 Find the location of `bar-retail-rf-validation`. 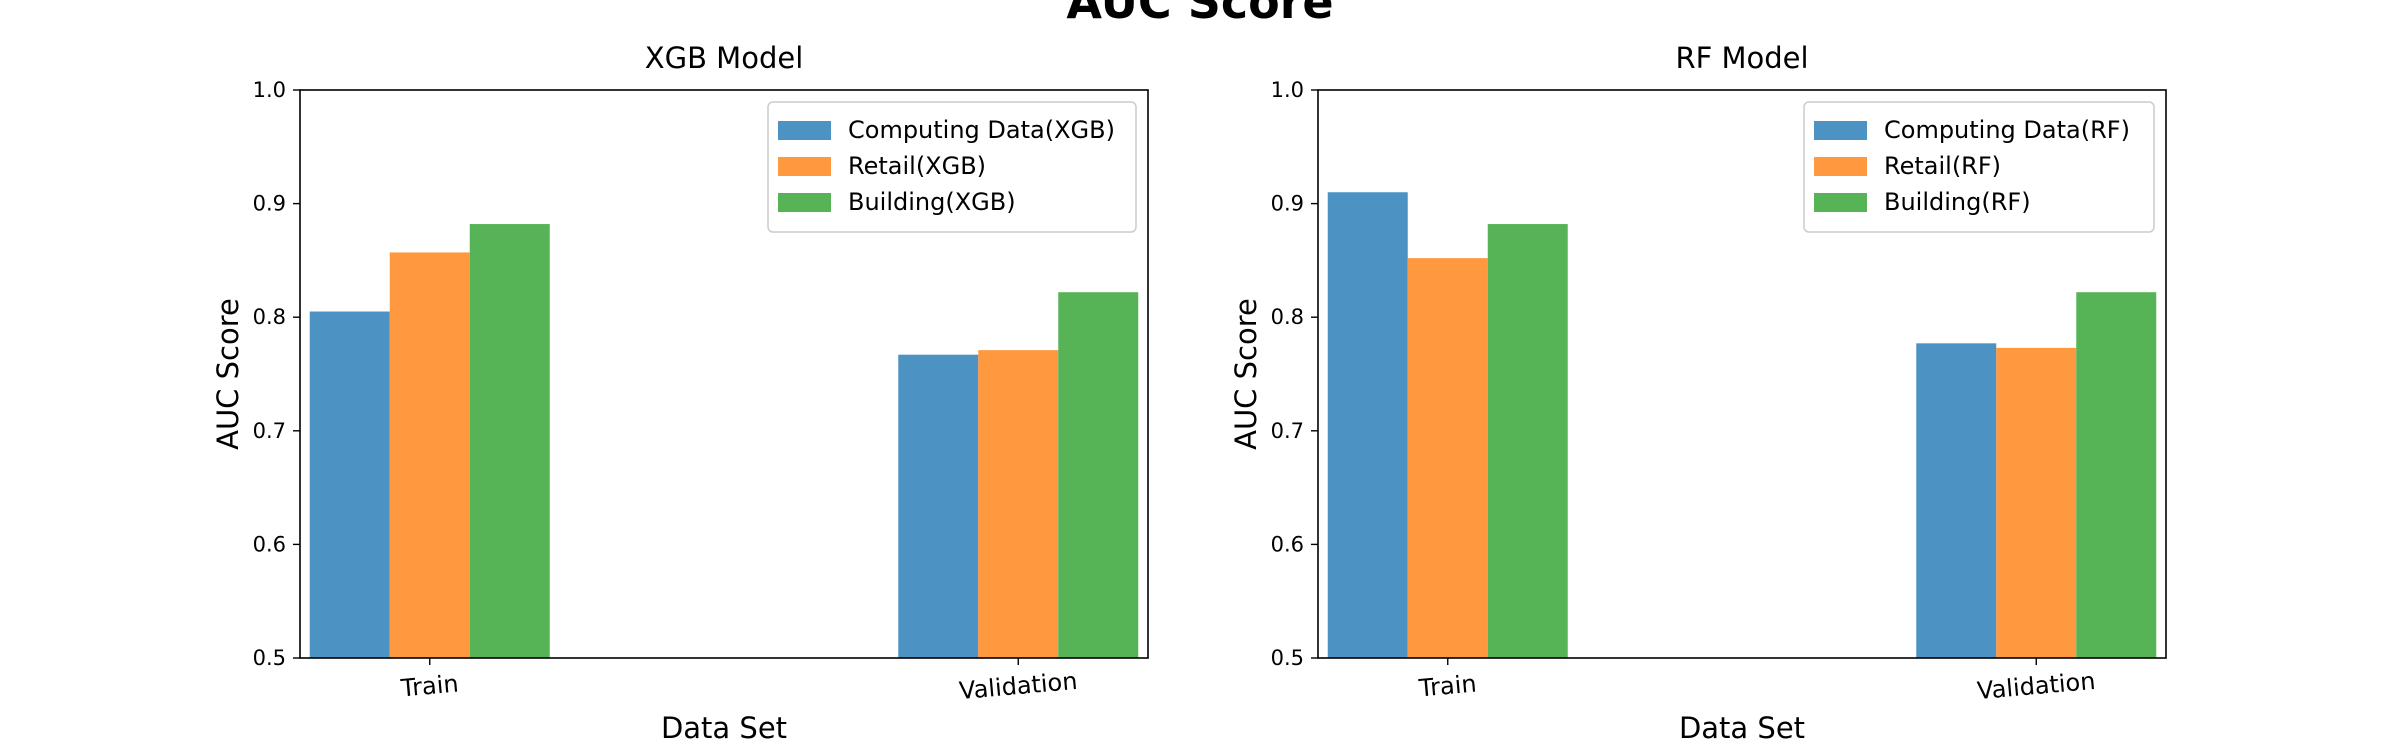

bar-retail-rf-validation is located at coordinates (2036, 502).